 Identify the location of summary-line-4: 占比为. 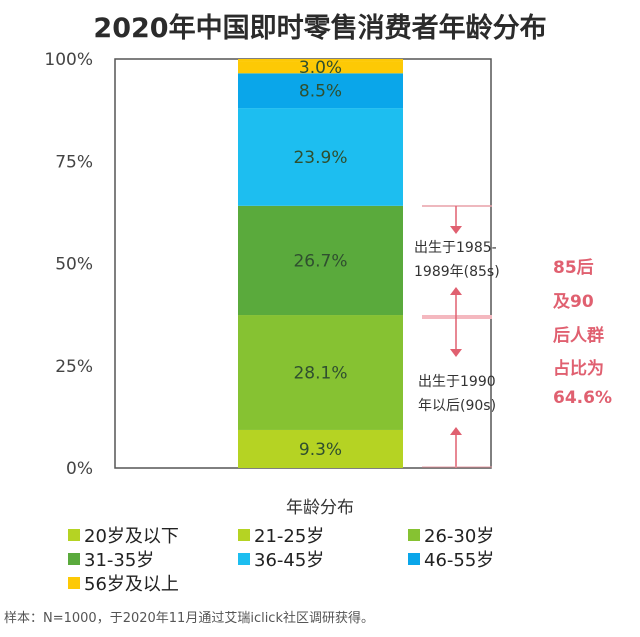
(578, 368).